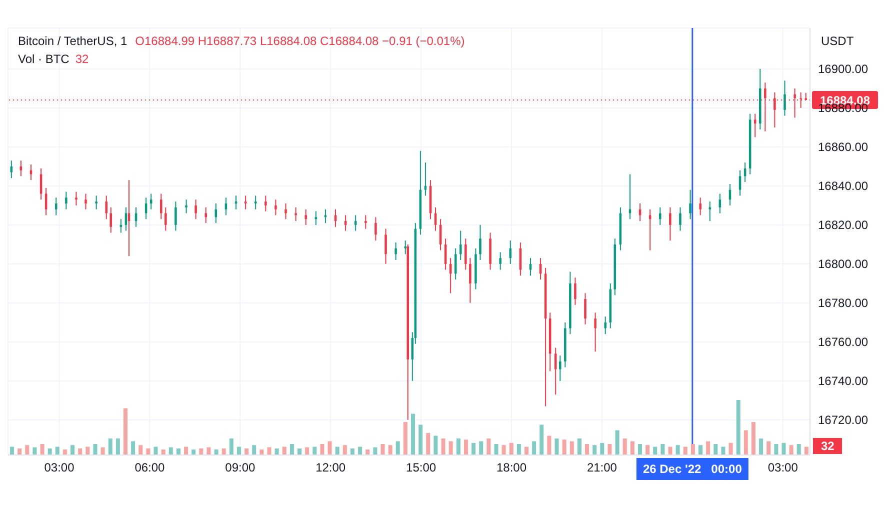  What do you see at coordinates (150, 467) in the screenshot?
I see `x-tick-label: 06:00` at bounding box center [150, 467].